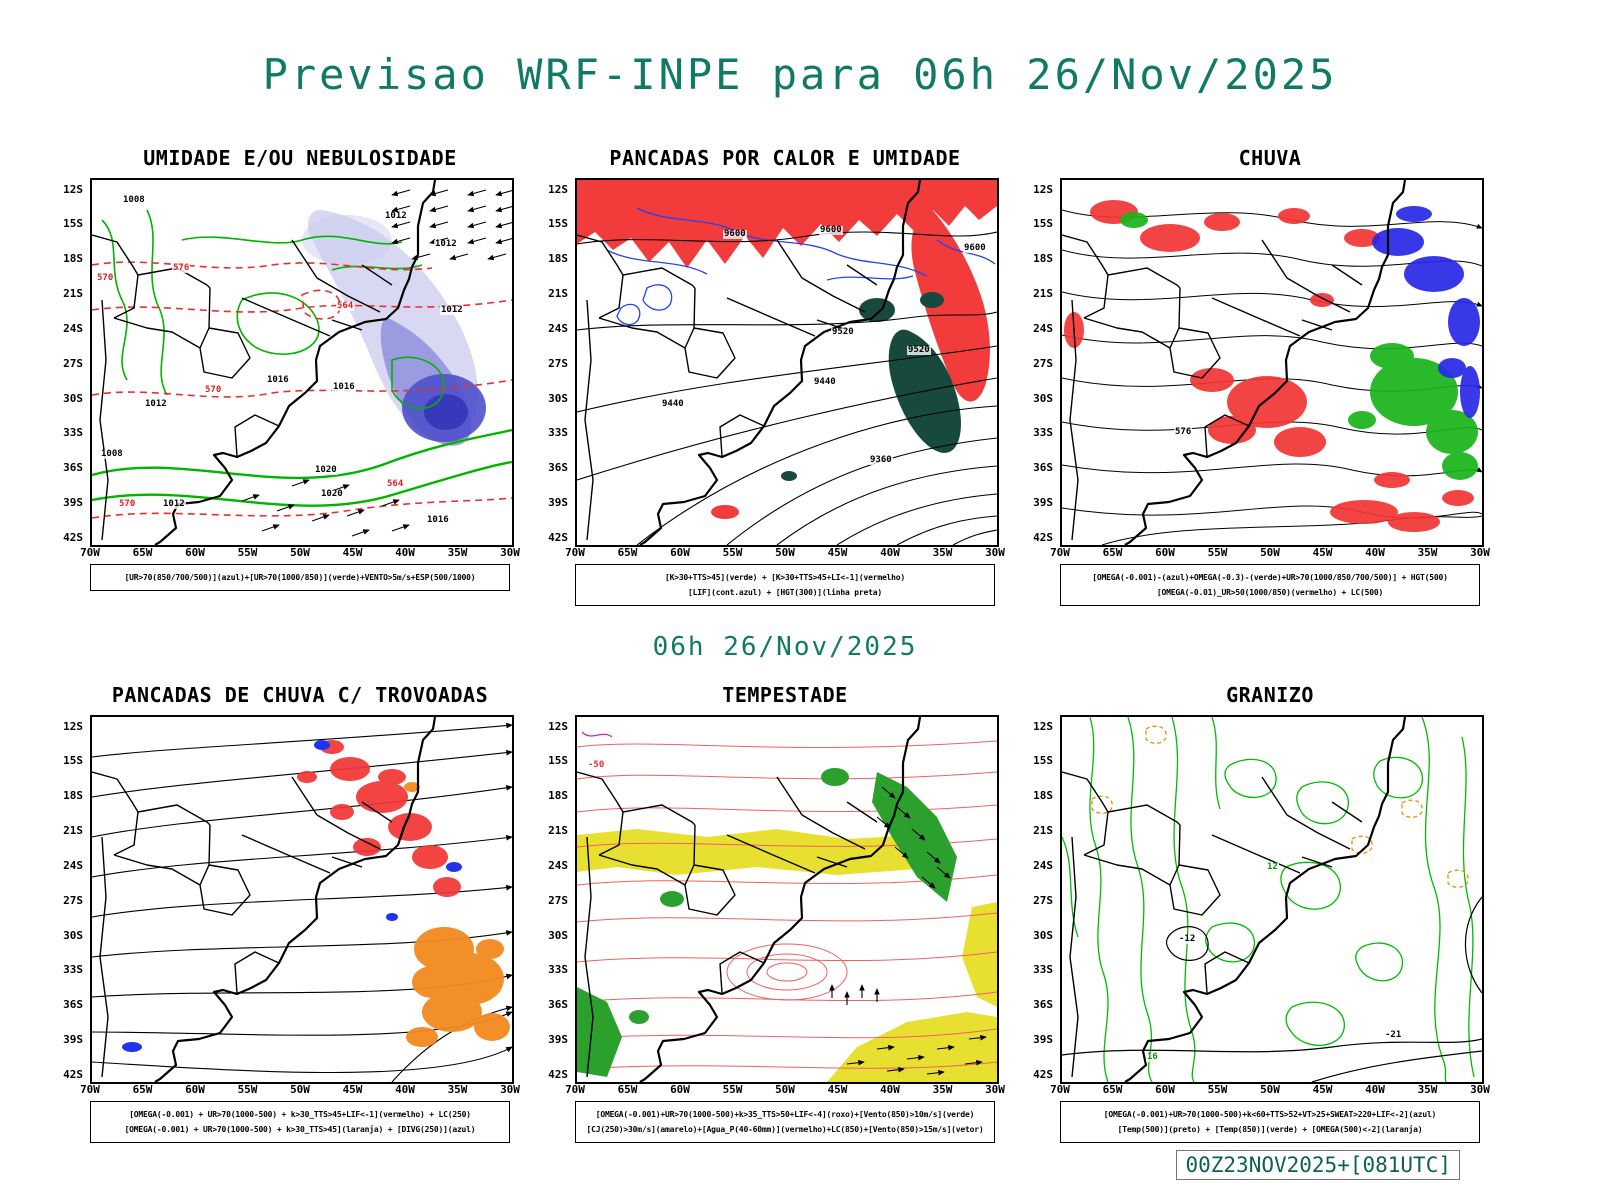  Describe the element at coordinates (73, 294) in the screenshot. I see `lat-tick-label: 21S` at that location.